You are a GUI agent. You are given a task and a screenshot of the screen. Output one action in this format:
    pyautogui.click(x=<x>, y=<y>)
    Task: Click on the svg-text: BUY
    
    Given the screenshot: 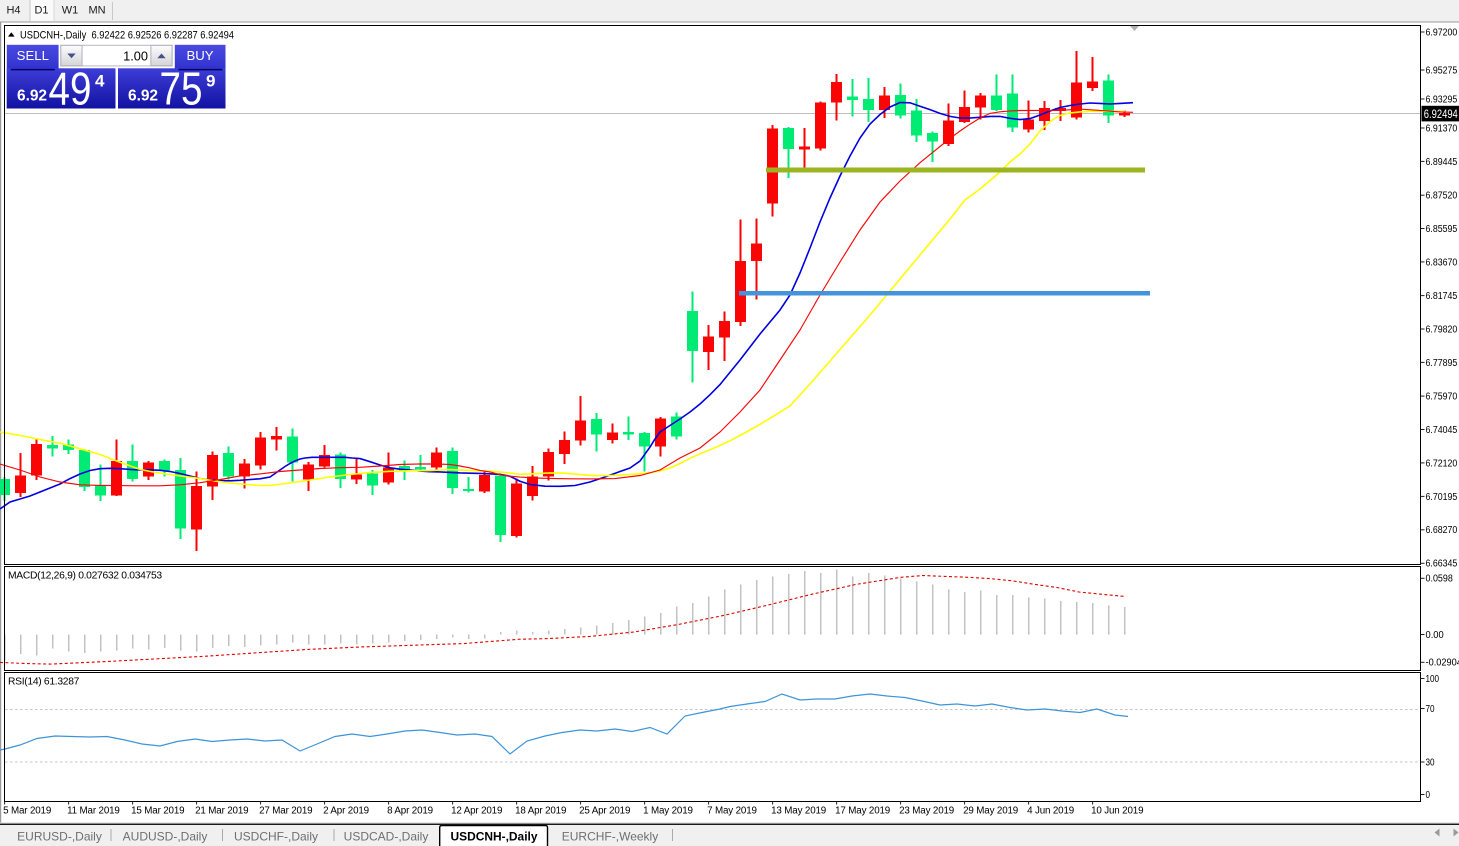 What is the action you would take?
    pyautogui.click(x=199, y=55)
    